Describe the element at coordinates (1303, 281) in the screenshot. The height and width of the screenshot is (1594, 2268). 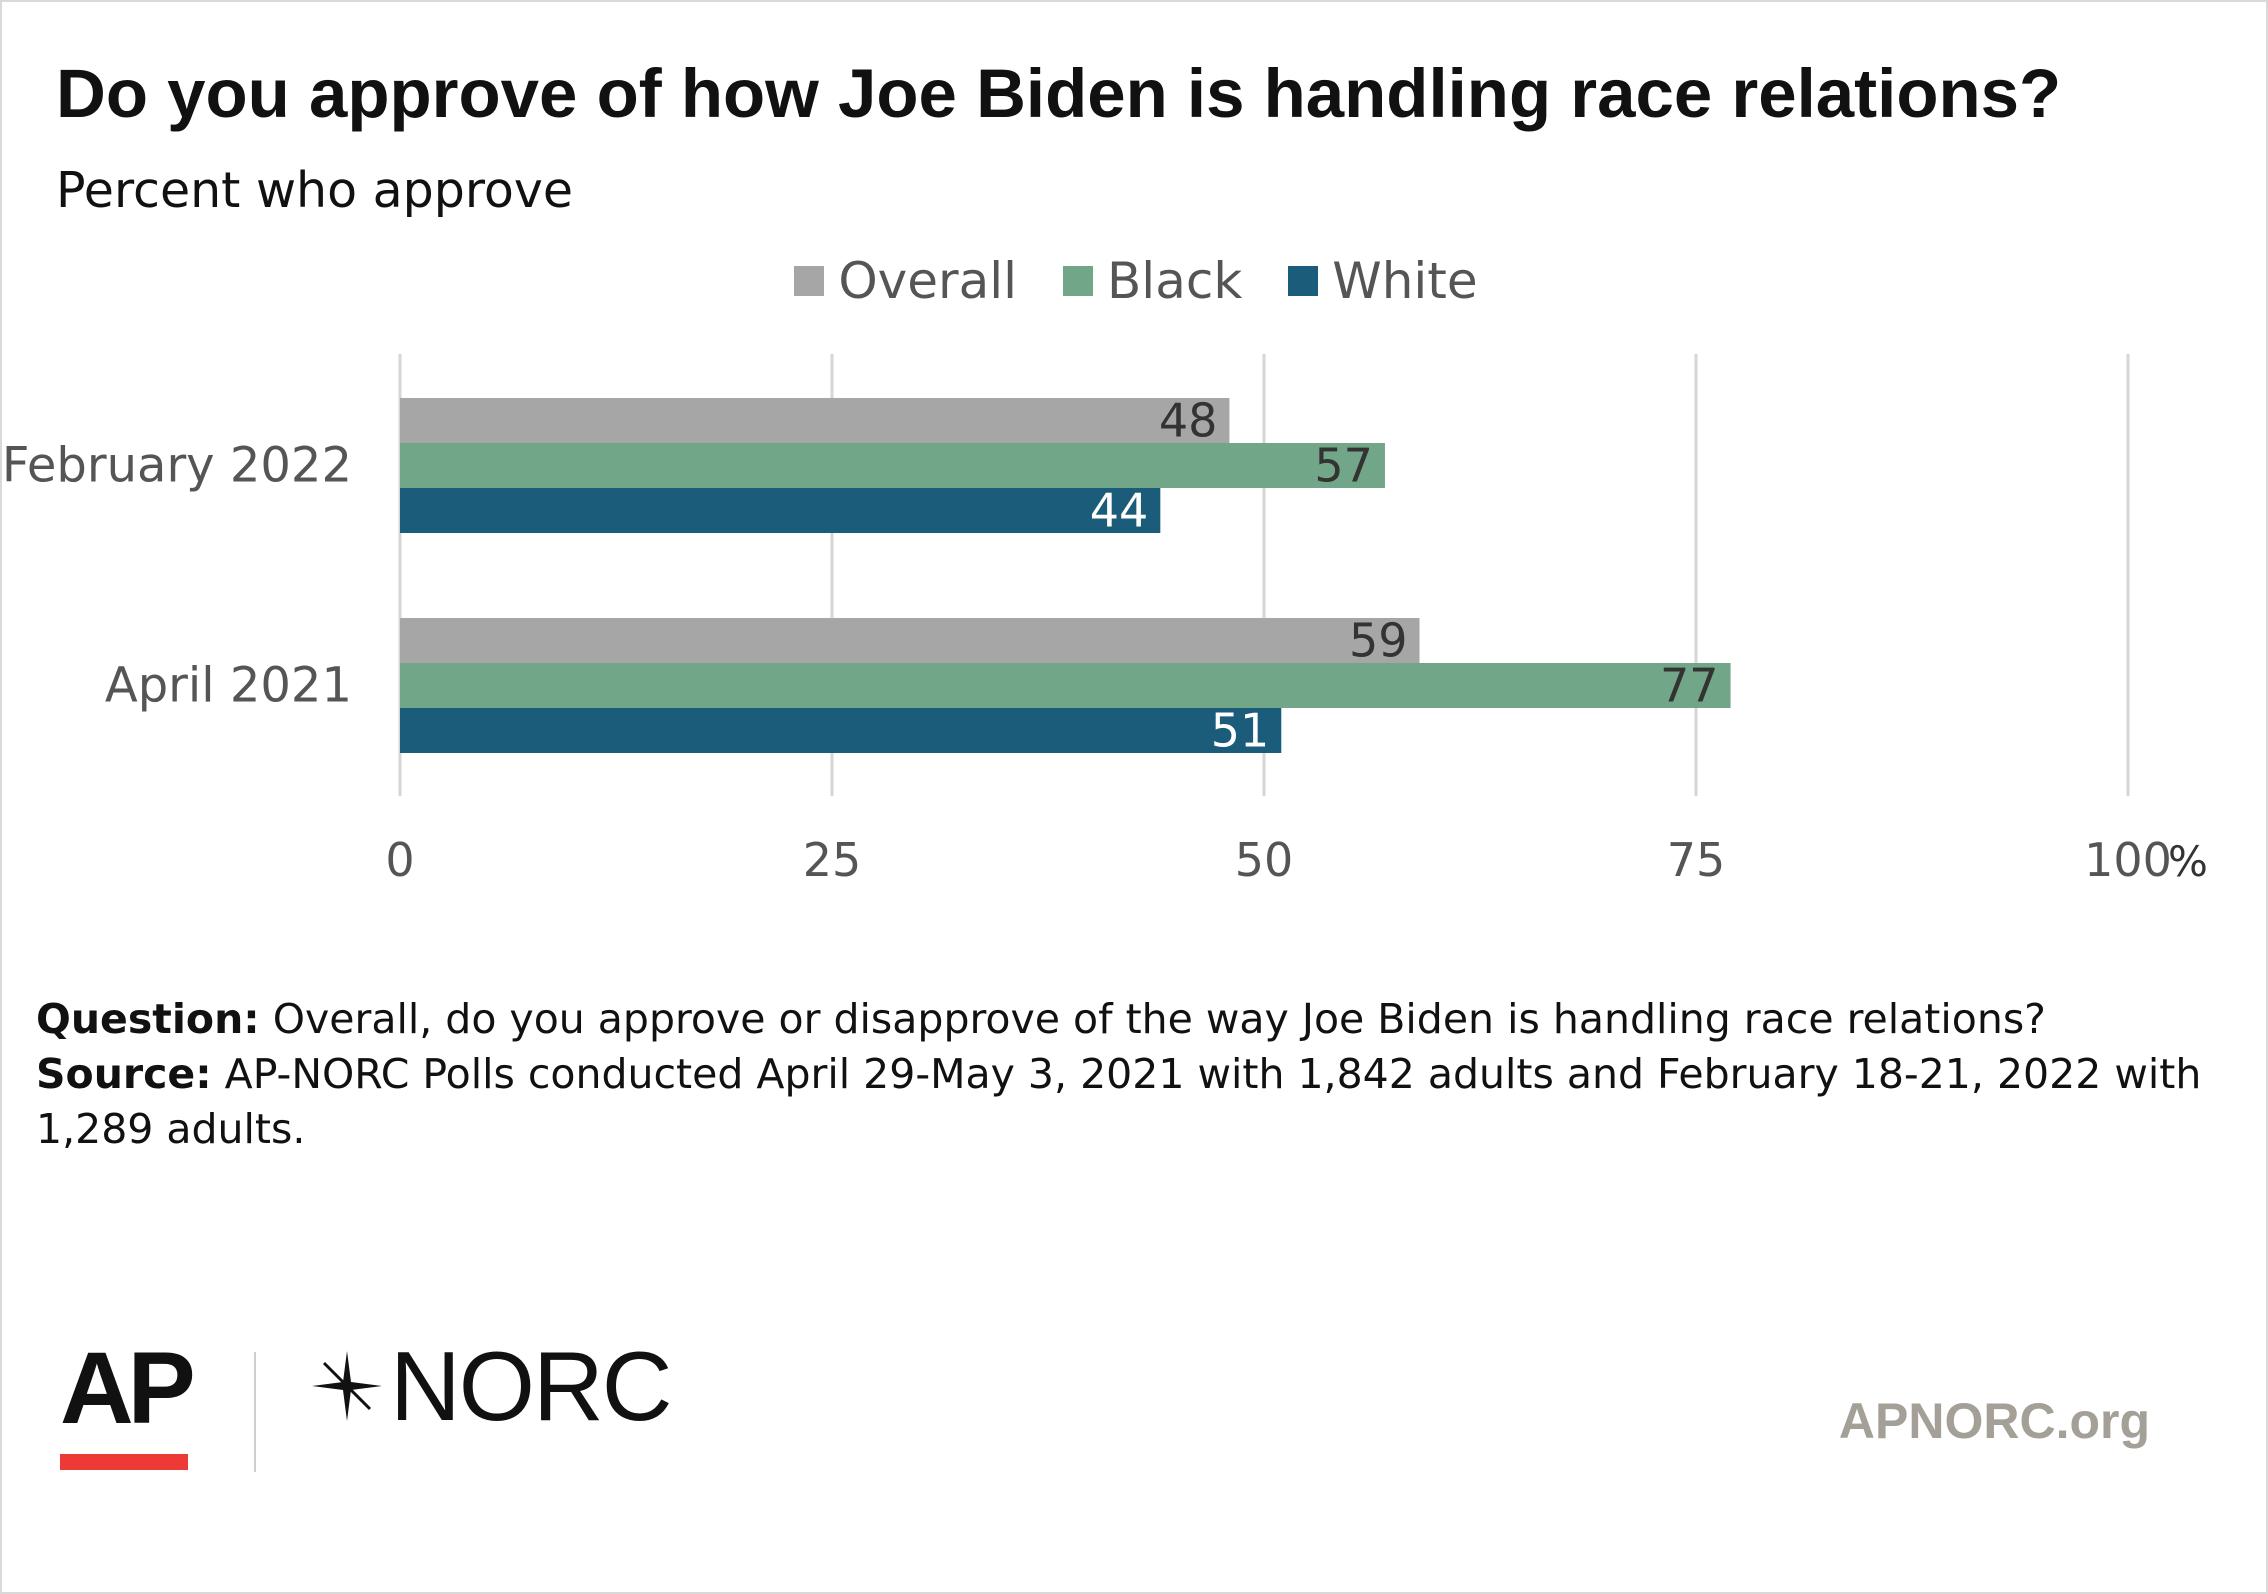
I see `legend-swatch-white` at that location.